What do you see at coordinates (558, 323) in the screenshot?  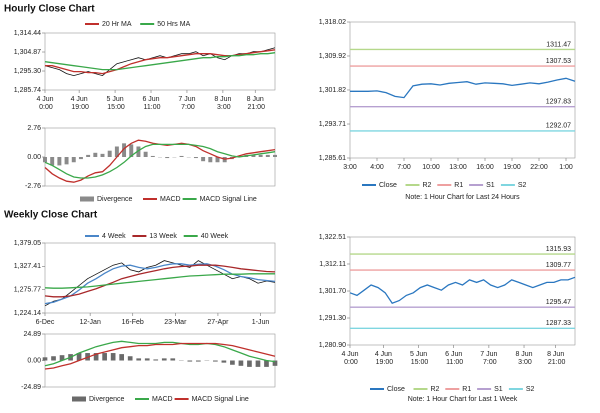 I see `pivot-label: 1287.33` at bounding box center [558, 323].